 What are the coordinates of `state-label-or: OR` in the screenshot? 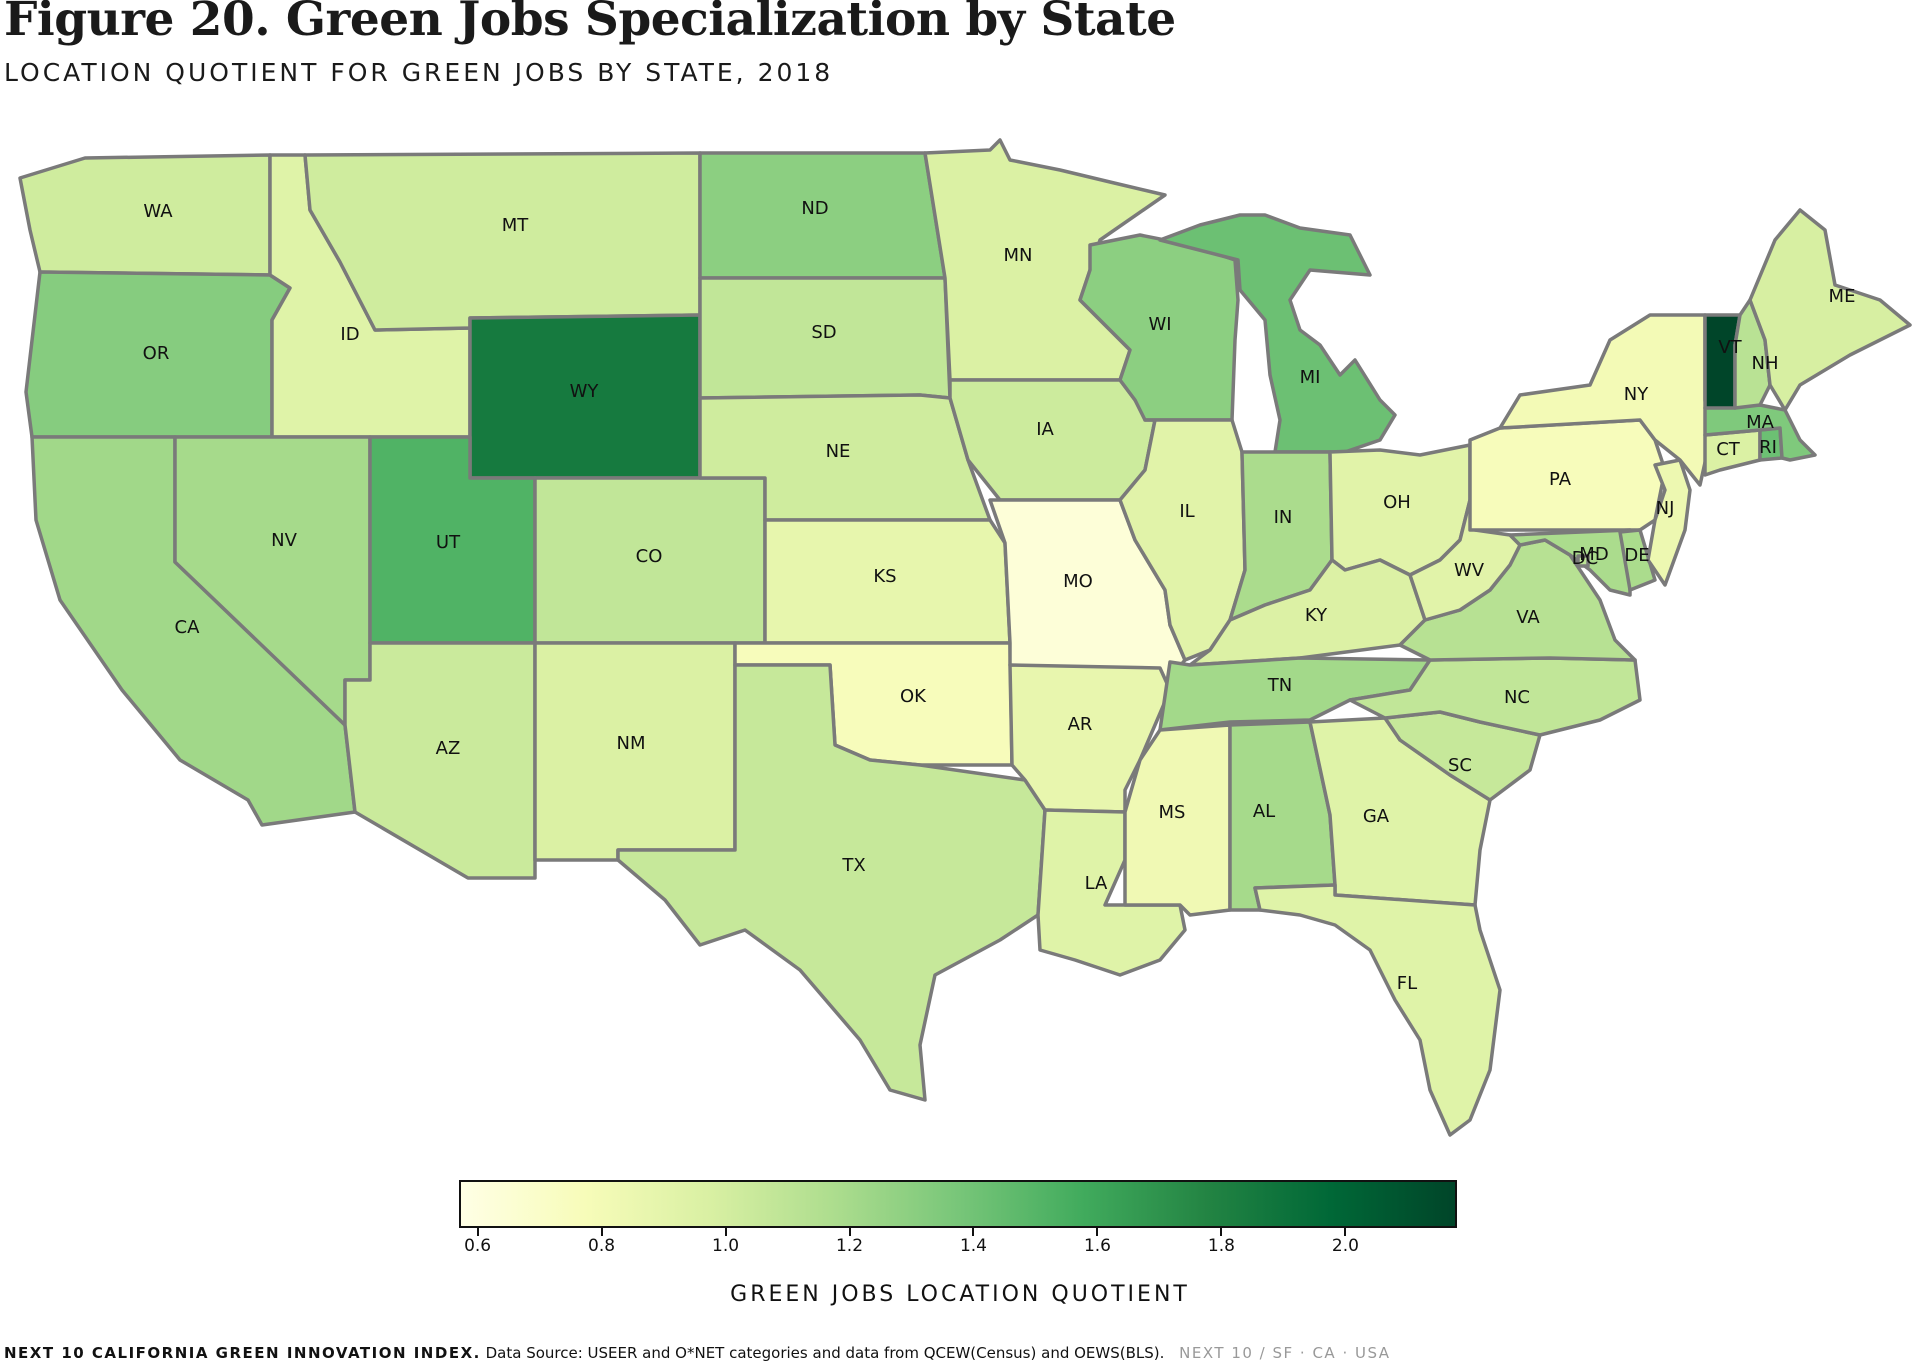 It's located at (156, 353).